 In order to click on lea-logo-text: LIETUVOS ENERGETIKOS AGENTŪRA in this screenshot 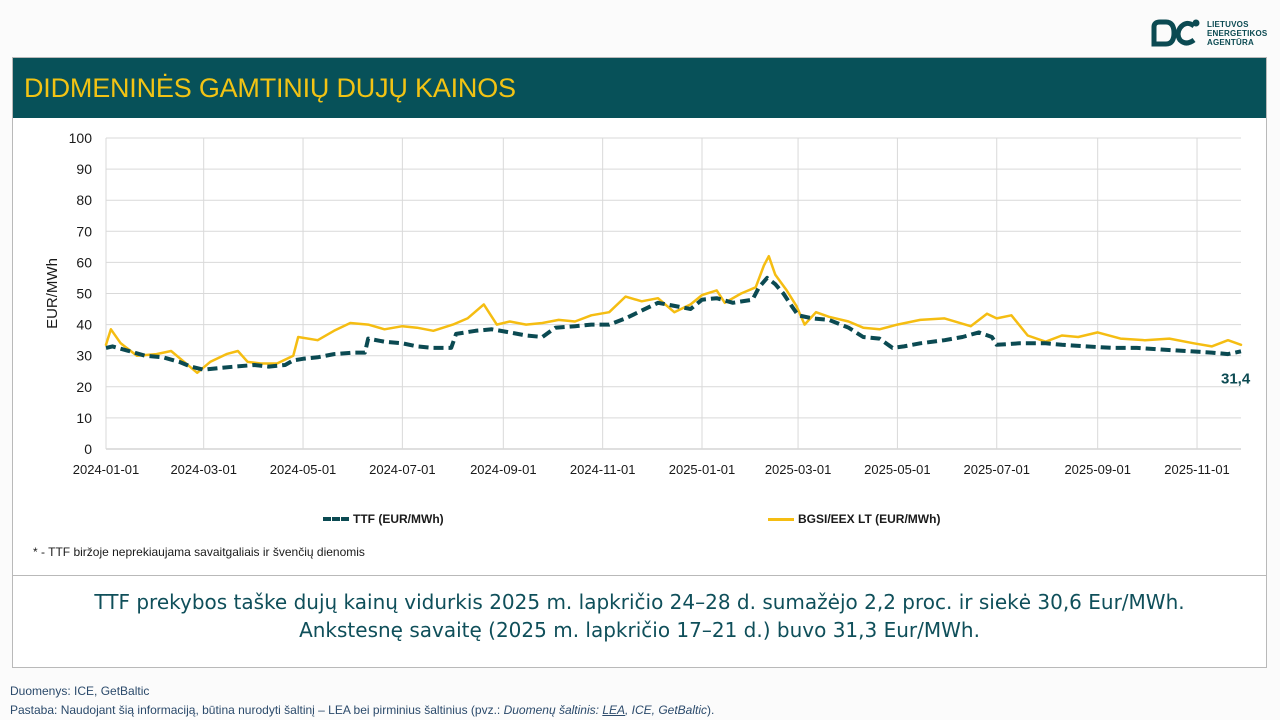, I will do `click(1237, 33)`.